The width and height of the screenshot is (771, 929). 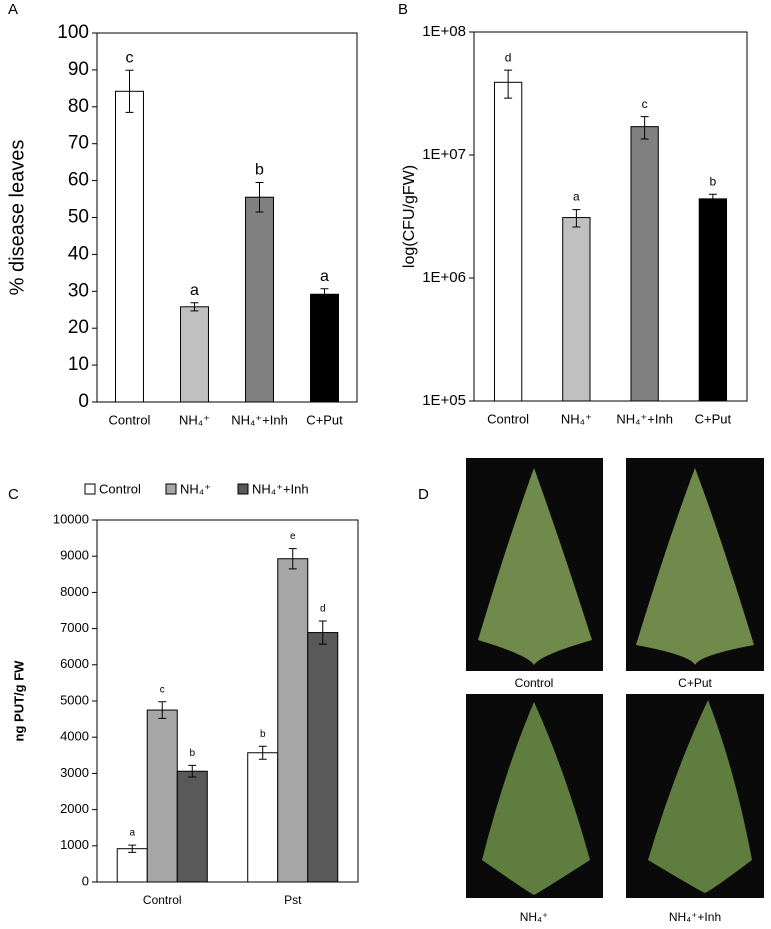 What do you see at coordinates (18, 701) in the screenshot?
I see `y-axis-title: ng PUT/g FW` at bounding box center [18, 701].